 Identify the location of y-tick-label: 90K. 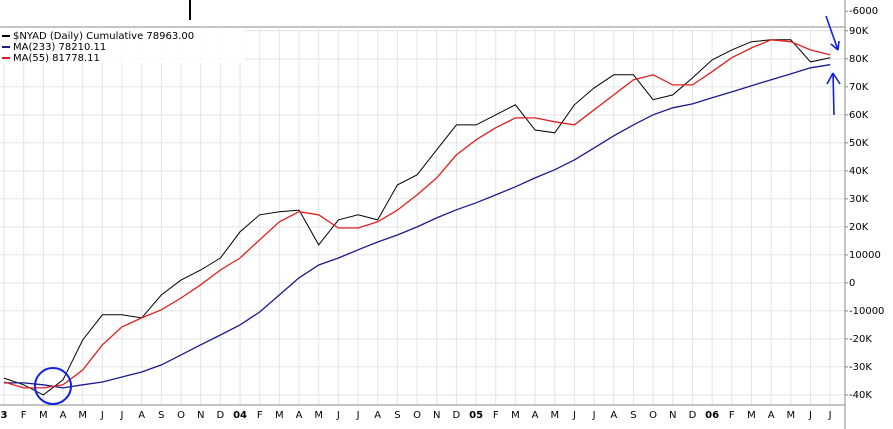
(859, 31).